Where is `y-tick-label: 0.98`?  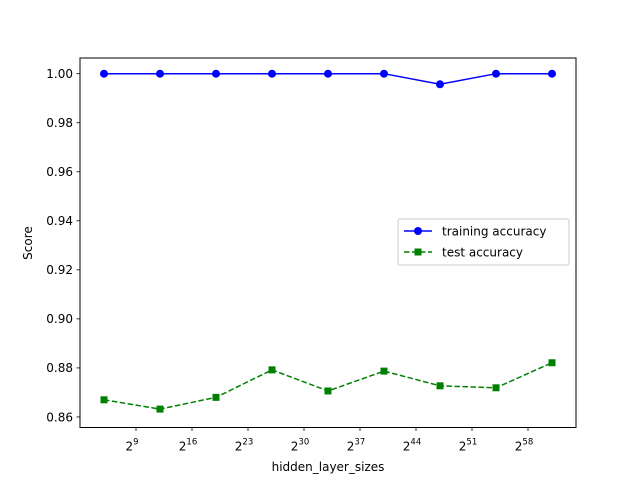
y-tick-label: 0.98 is located at coordinates (59, 123).